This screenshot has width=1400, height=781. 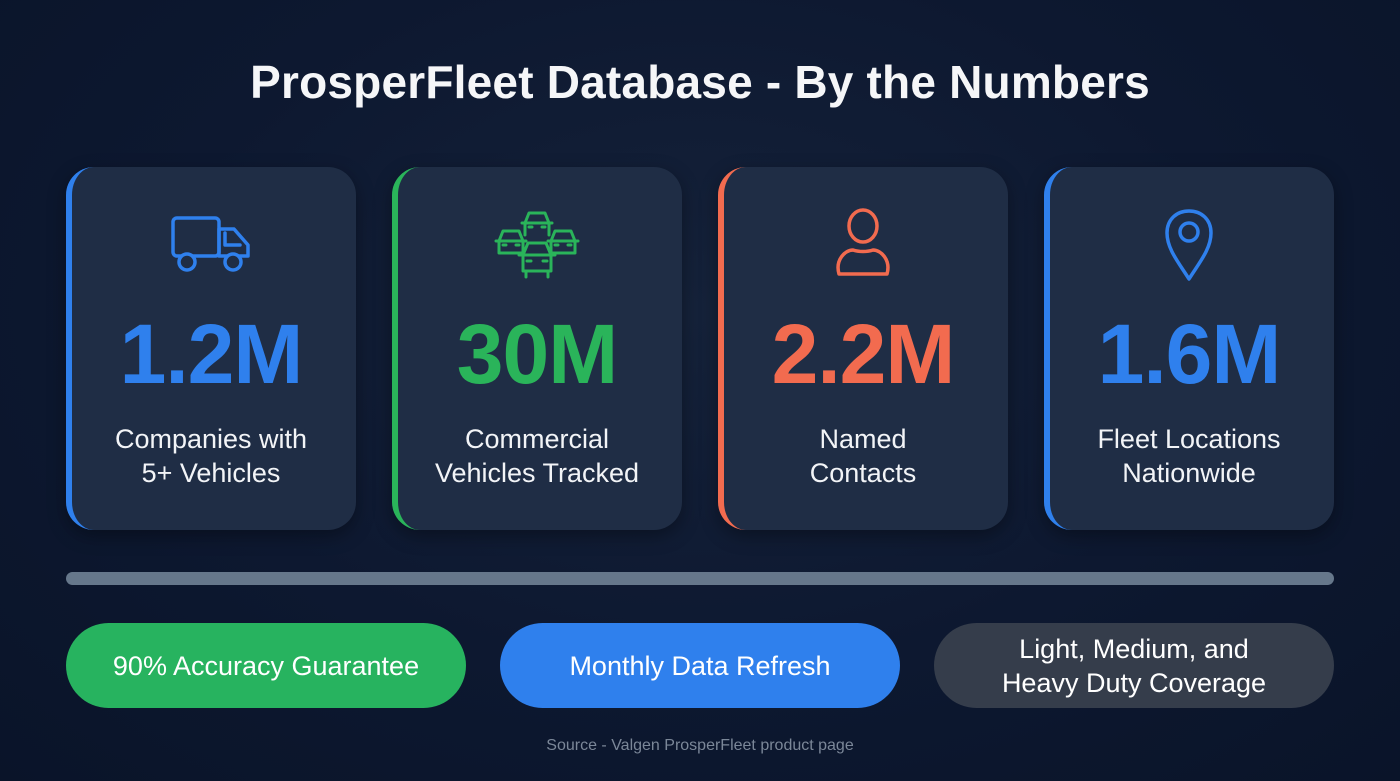 What do you see at coordinates (700, 578) in the screenshot?
I see `divider` at bounding box center [700, 578].